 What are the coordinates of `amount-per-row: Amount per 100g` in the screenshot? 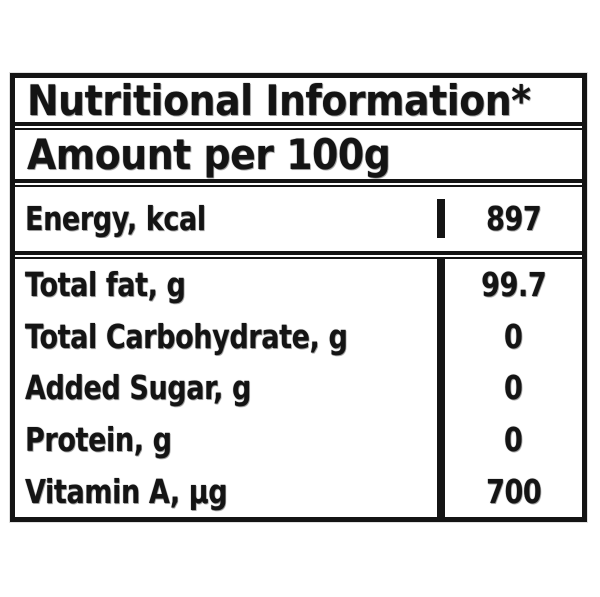 It's located at (298, 154).